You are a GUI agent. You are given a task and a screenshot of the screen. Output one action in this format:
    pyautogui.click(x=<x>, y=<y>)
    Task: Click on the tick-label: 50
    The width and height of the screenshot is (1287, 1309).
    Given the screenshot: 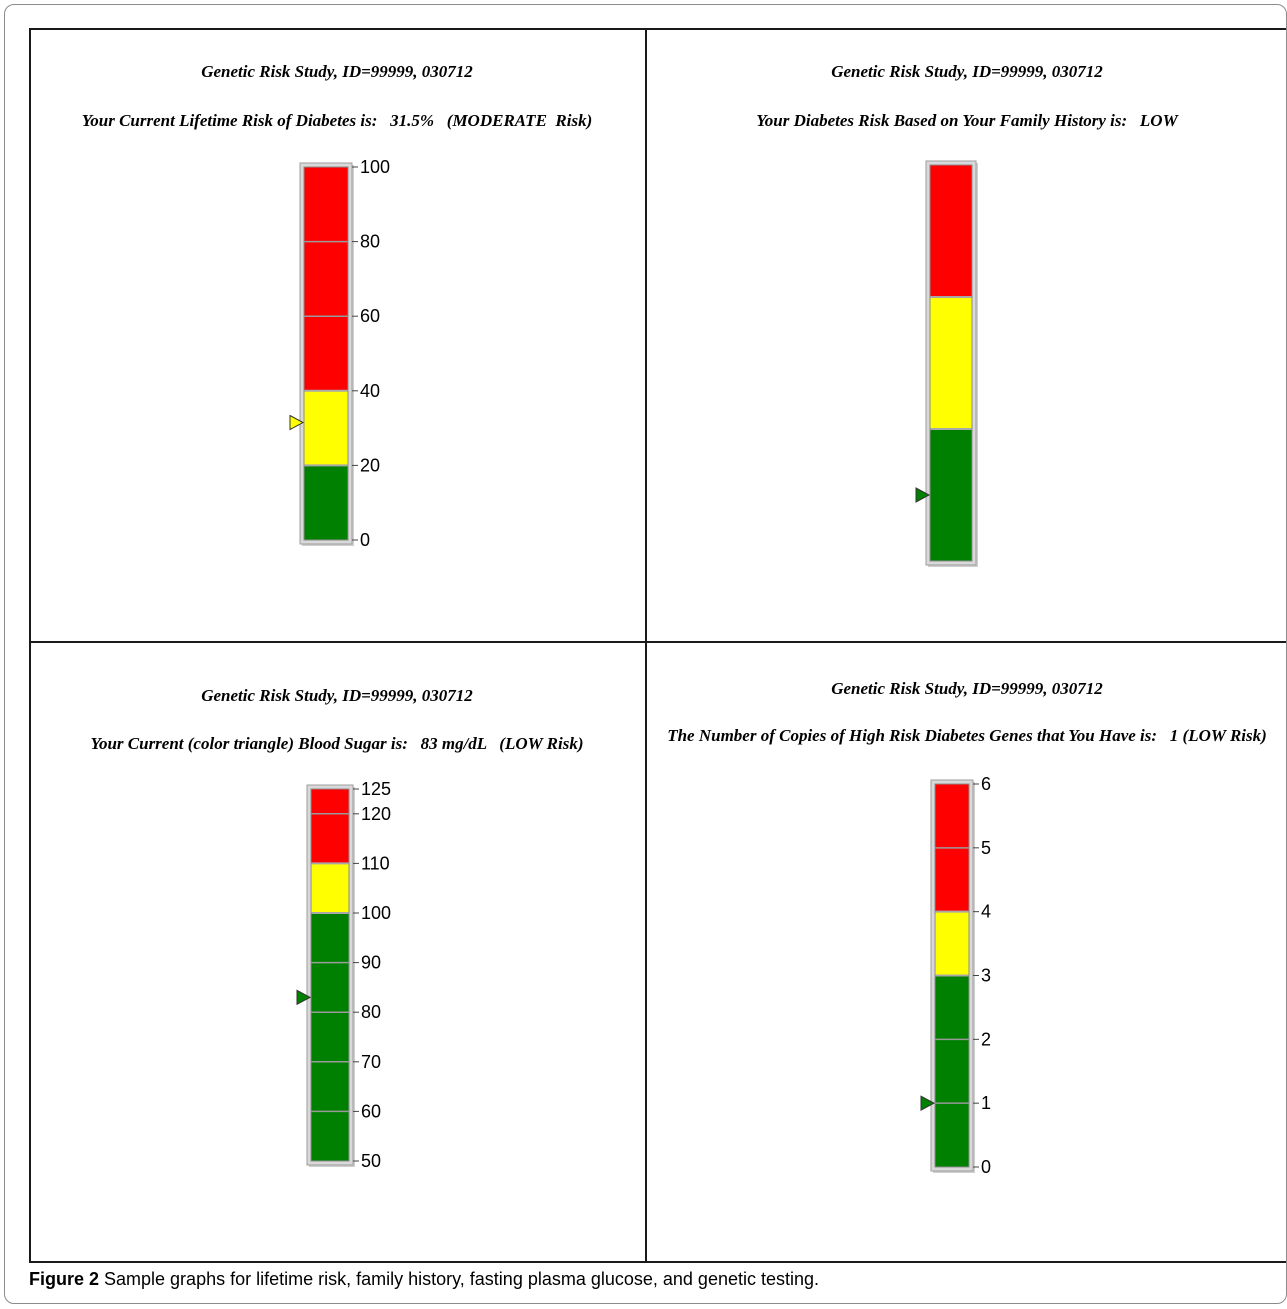 What is the action you would take?
    pyautogui.click(x=371, y=1161)
    